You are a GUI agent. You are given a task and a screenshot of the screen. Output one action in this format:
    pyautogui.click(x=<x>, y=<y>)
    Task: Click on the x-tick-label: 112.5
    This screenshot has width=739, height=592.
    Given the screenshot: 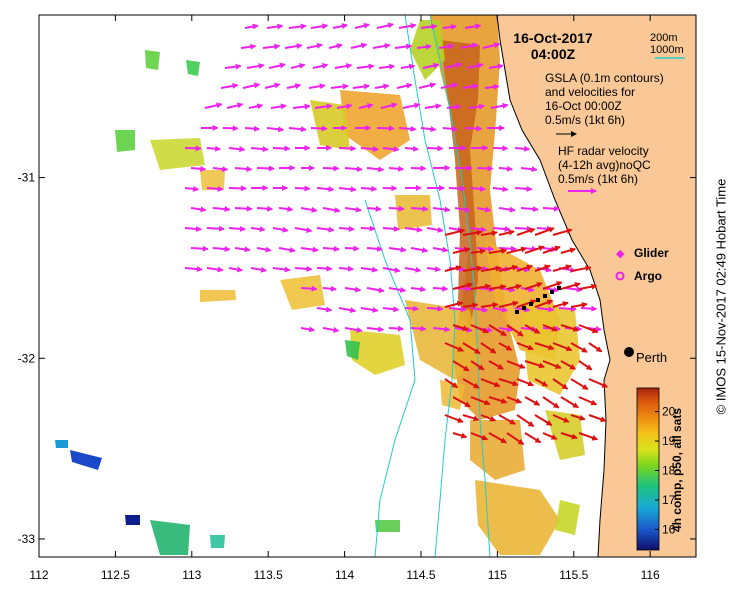 What is the action you would take?
    pyautogui.click(x=115, y=575)
    